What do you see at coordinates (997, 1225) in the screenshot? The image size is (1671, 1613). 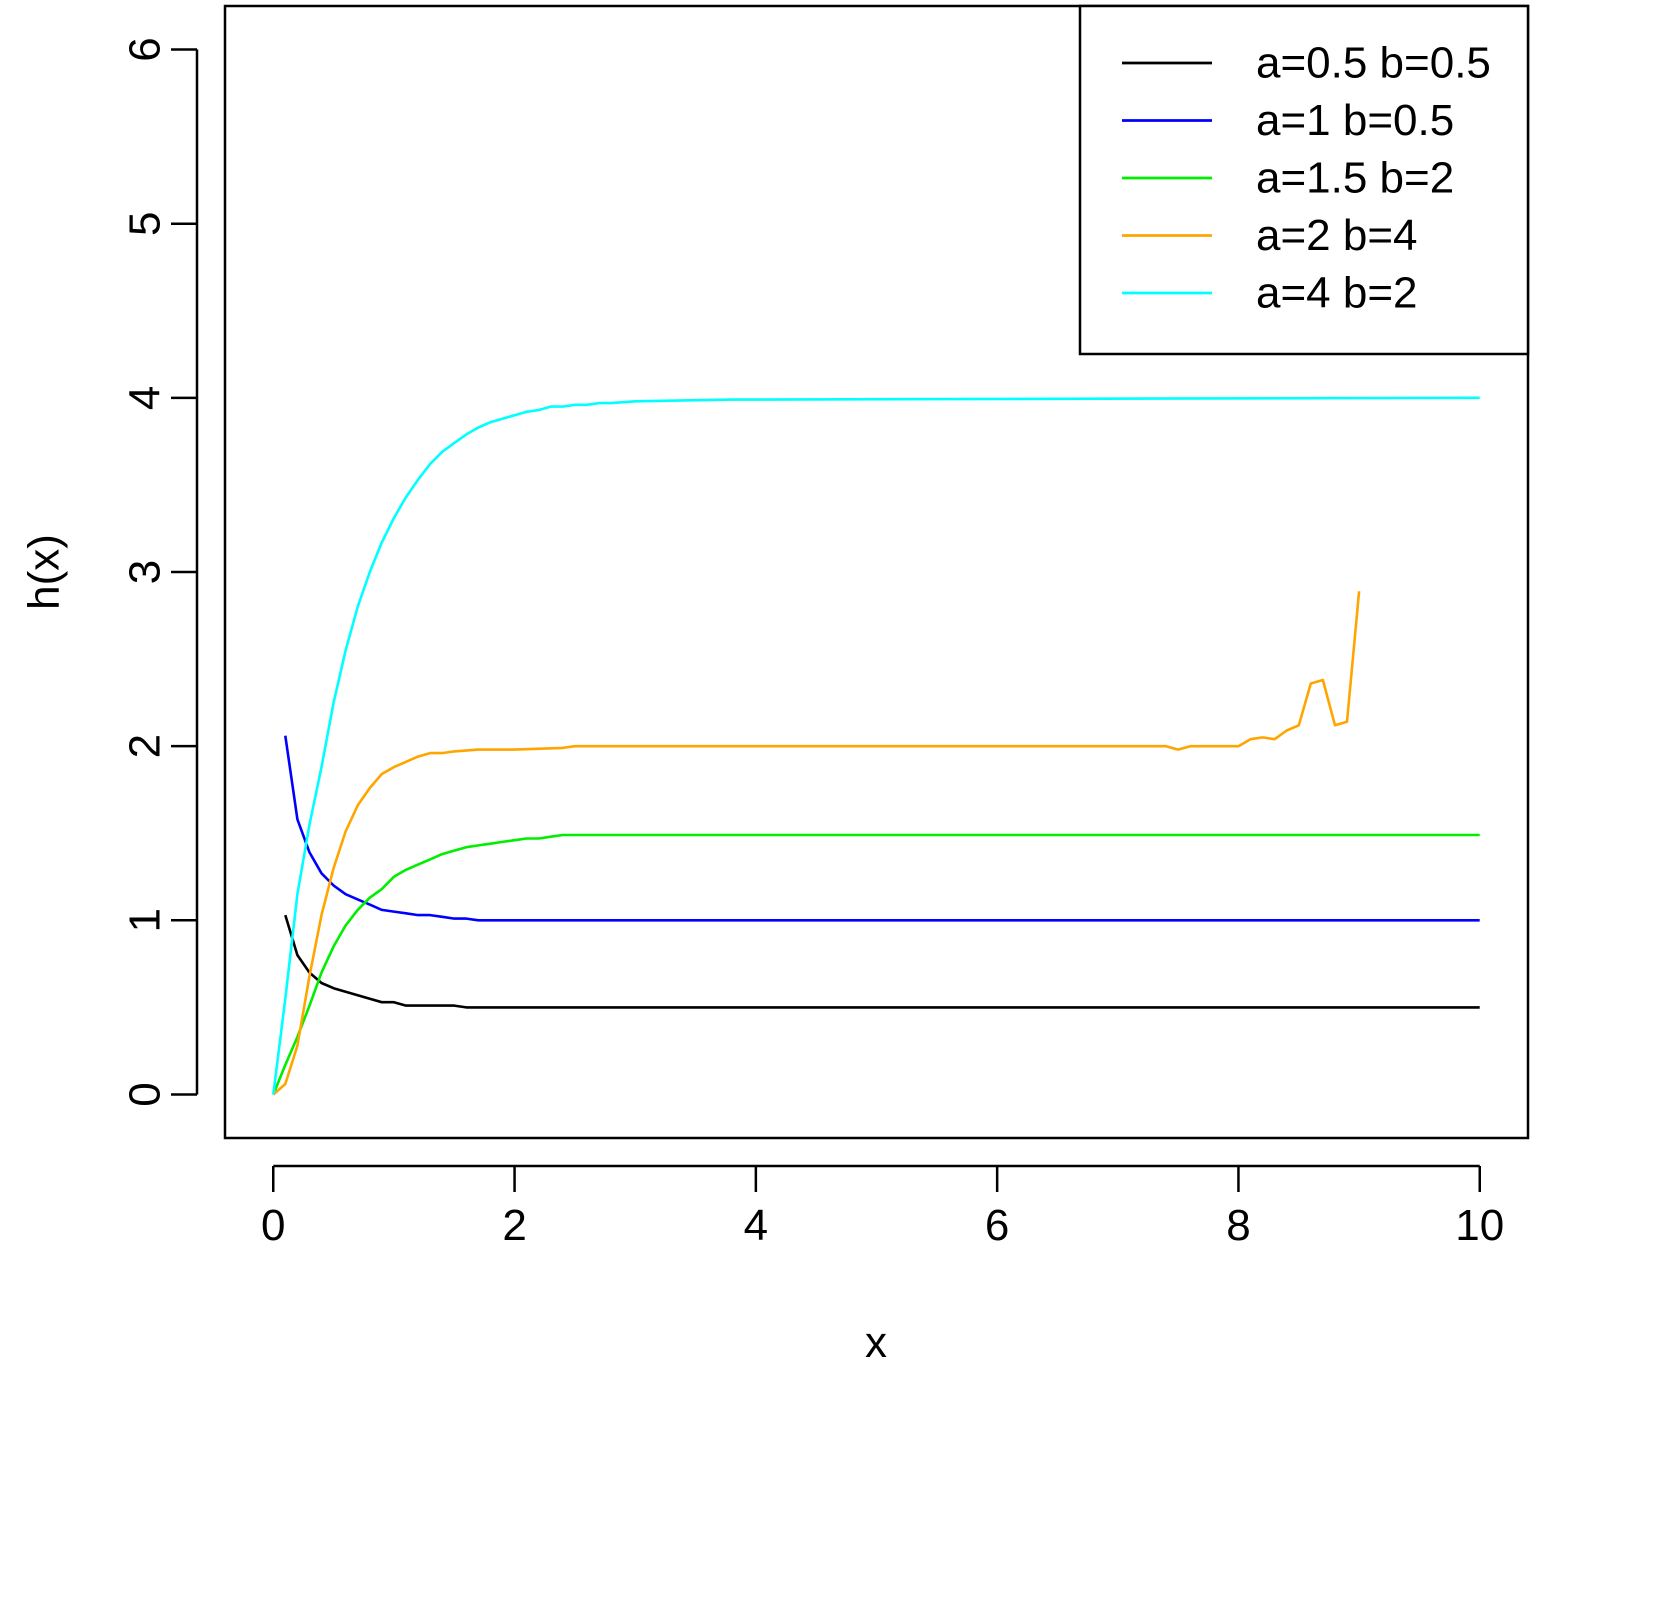 I see `x-tick-label: 6` at bounding box center [997, 1225].